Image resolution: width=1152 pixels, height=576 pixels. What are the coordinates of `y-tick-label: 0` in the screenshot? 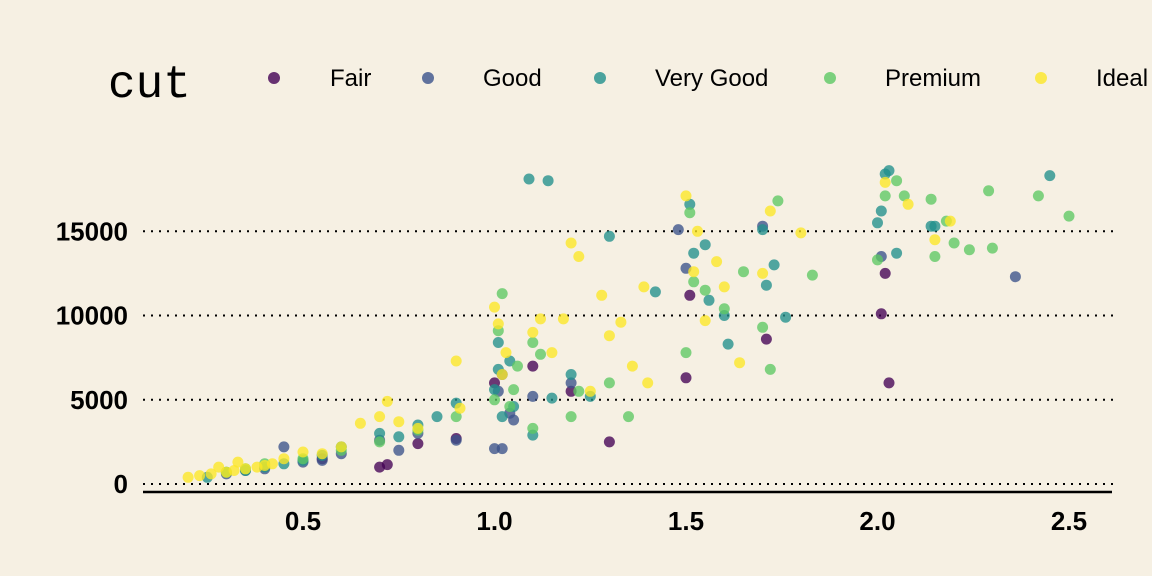 It's located at (121, 484).